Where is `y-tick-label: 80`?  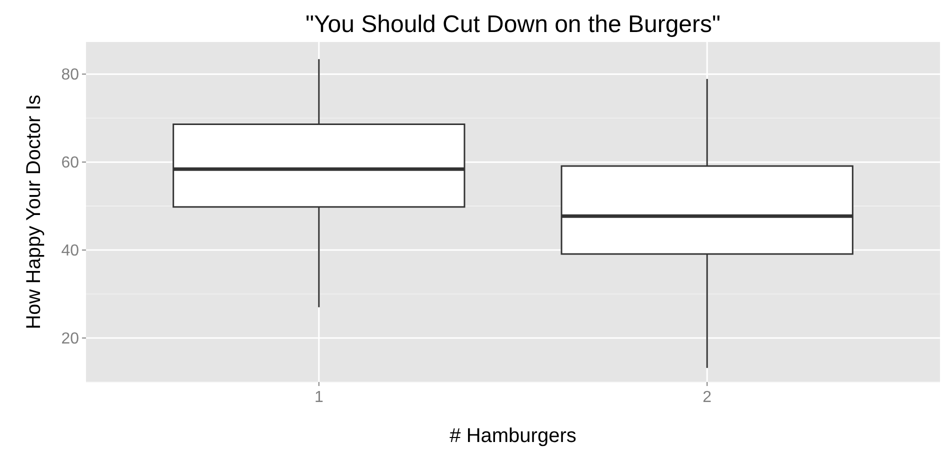
y-tick-label: 80 is located at coordinates (70, 75).